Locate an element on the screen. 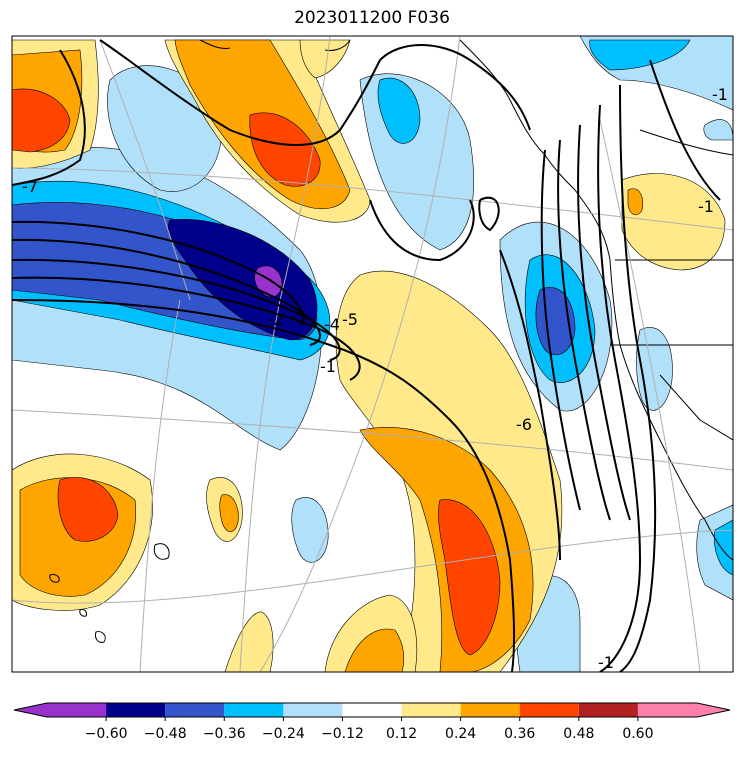  map-title: 2023011200 F036 is located at coordinates (372, 18).